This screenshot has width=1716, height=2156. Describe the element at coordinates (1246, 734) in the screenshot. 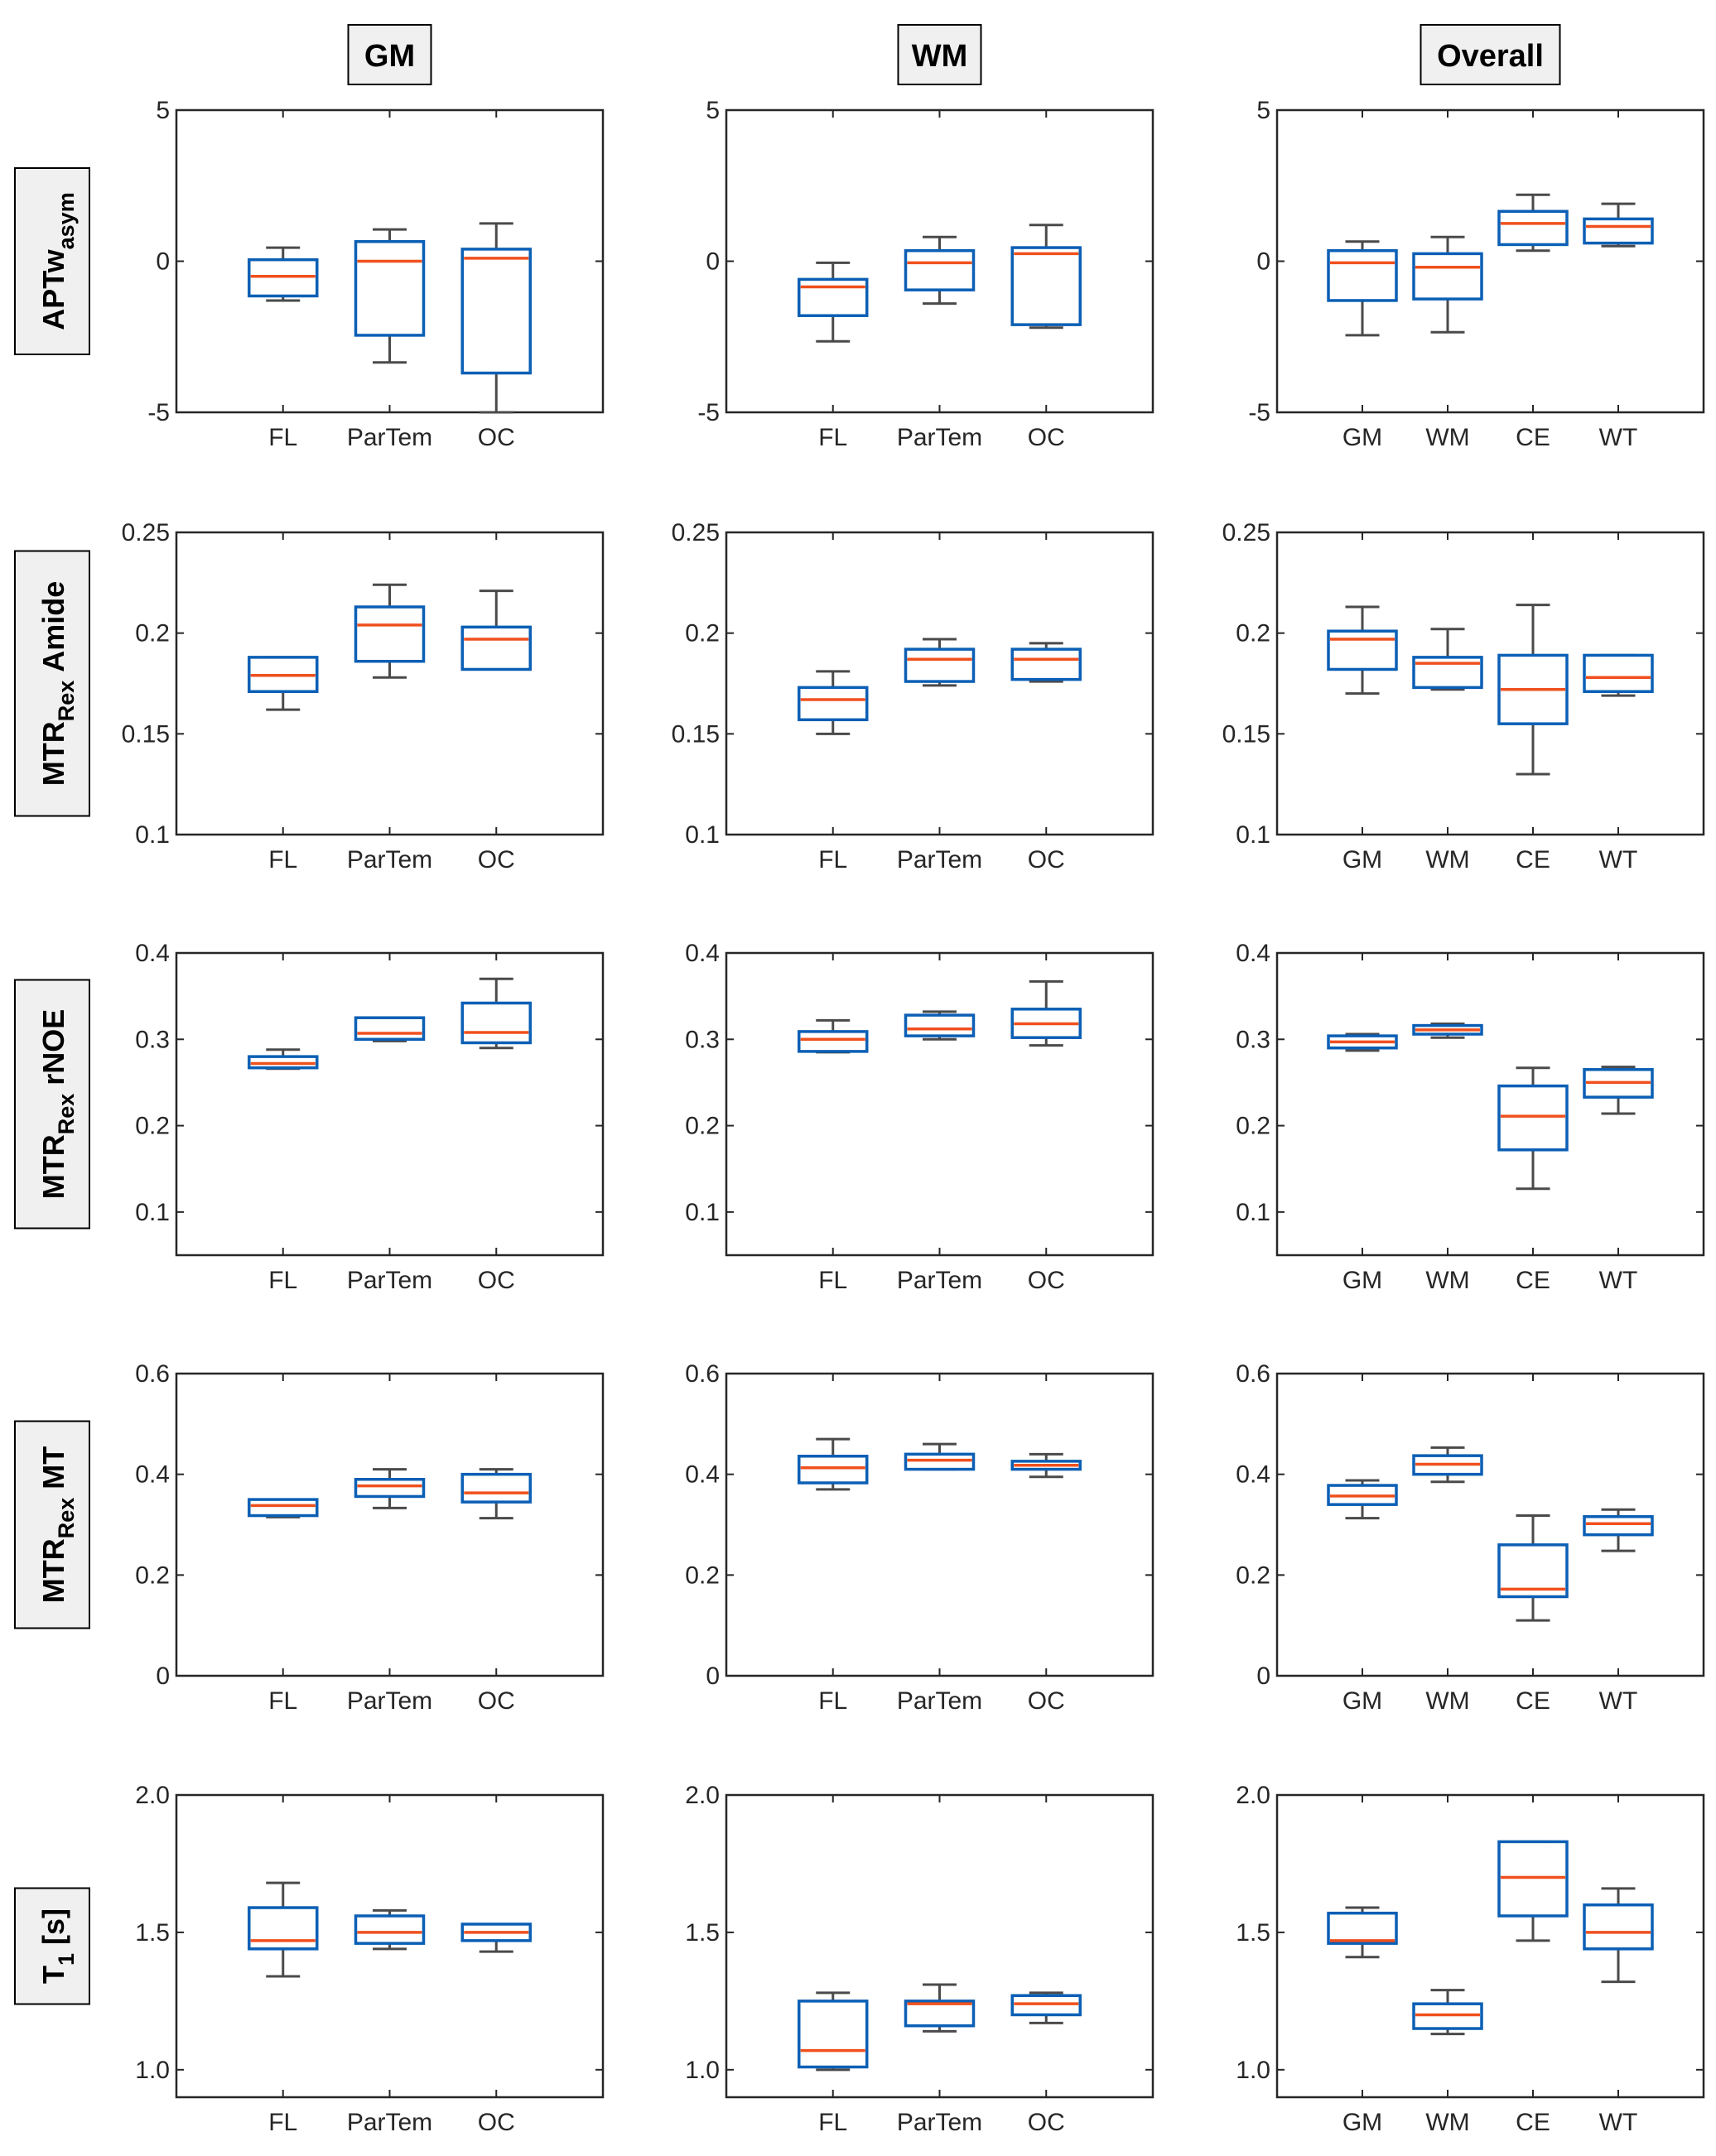

I see `y-tick-label: 0.15` at that location.